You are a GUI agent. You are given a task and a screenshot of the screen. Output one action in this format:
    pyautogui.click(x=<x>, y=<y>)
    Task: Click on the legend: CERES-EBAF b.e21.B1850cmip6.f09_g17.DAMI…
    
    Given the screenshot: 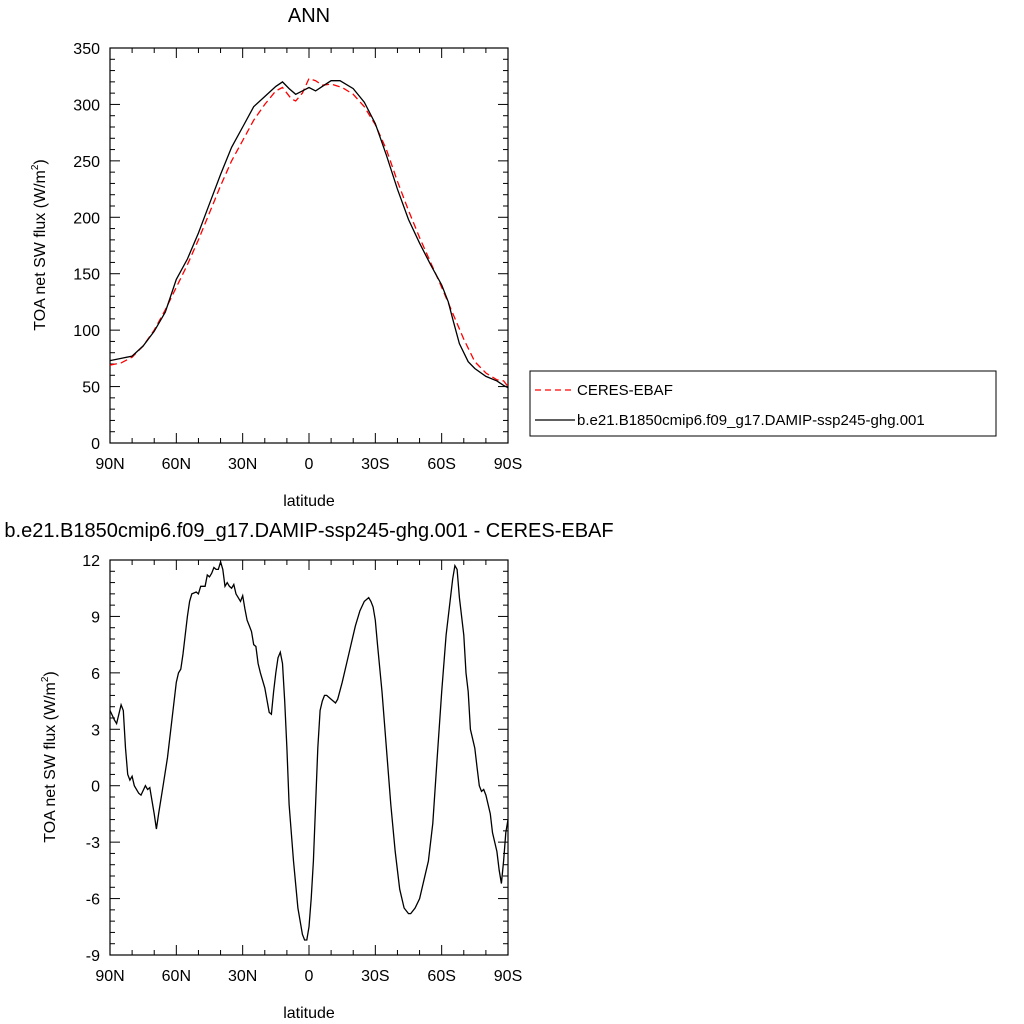 What is the action you would take?
    pyautogui.click(x=763, y=403)
    